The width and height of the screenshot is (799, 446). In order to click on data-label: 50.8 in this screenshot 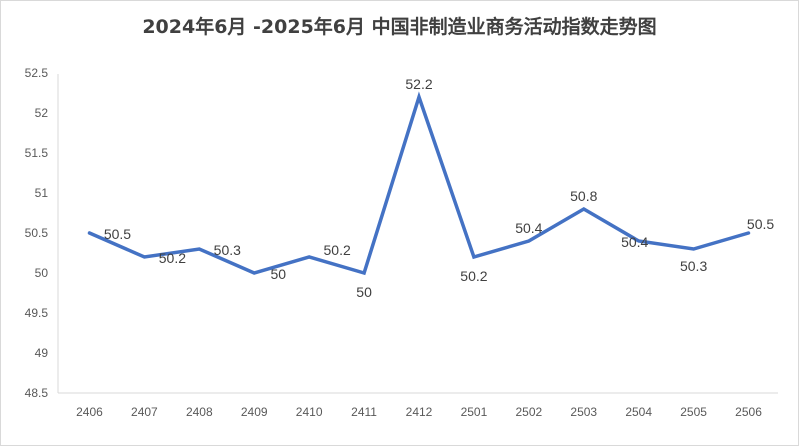, I will do `click(583, 196)`.